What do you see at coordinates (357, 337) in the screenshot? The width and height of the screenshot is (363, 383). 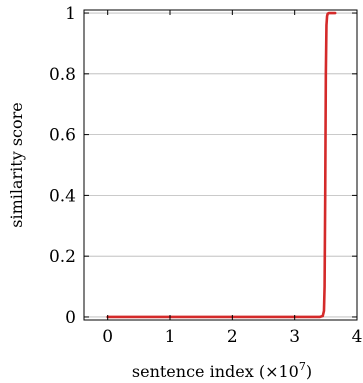 I see `x-tick-label: 4` at bounding box center [357, 337].